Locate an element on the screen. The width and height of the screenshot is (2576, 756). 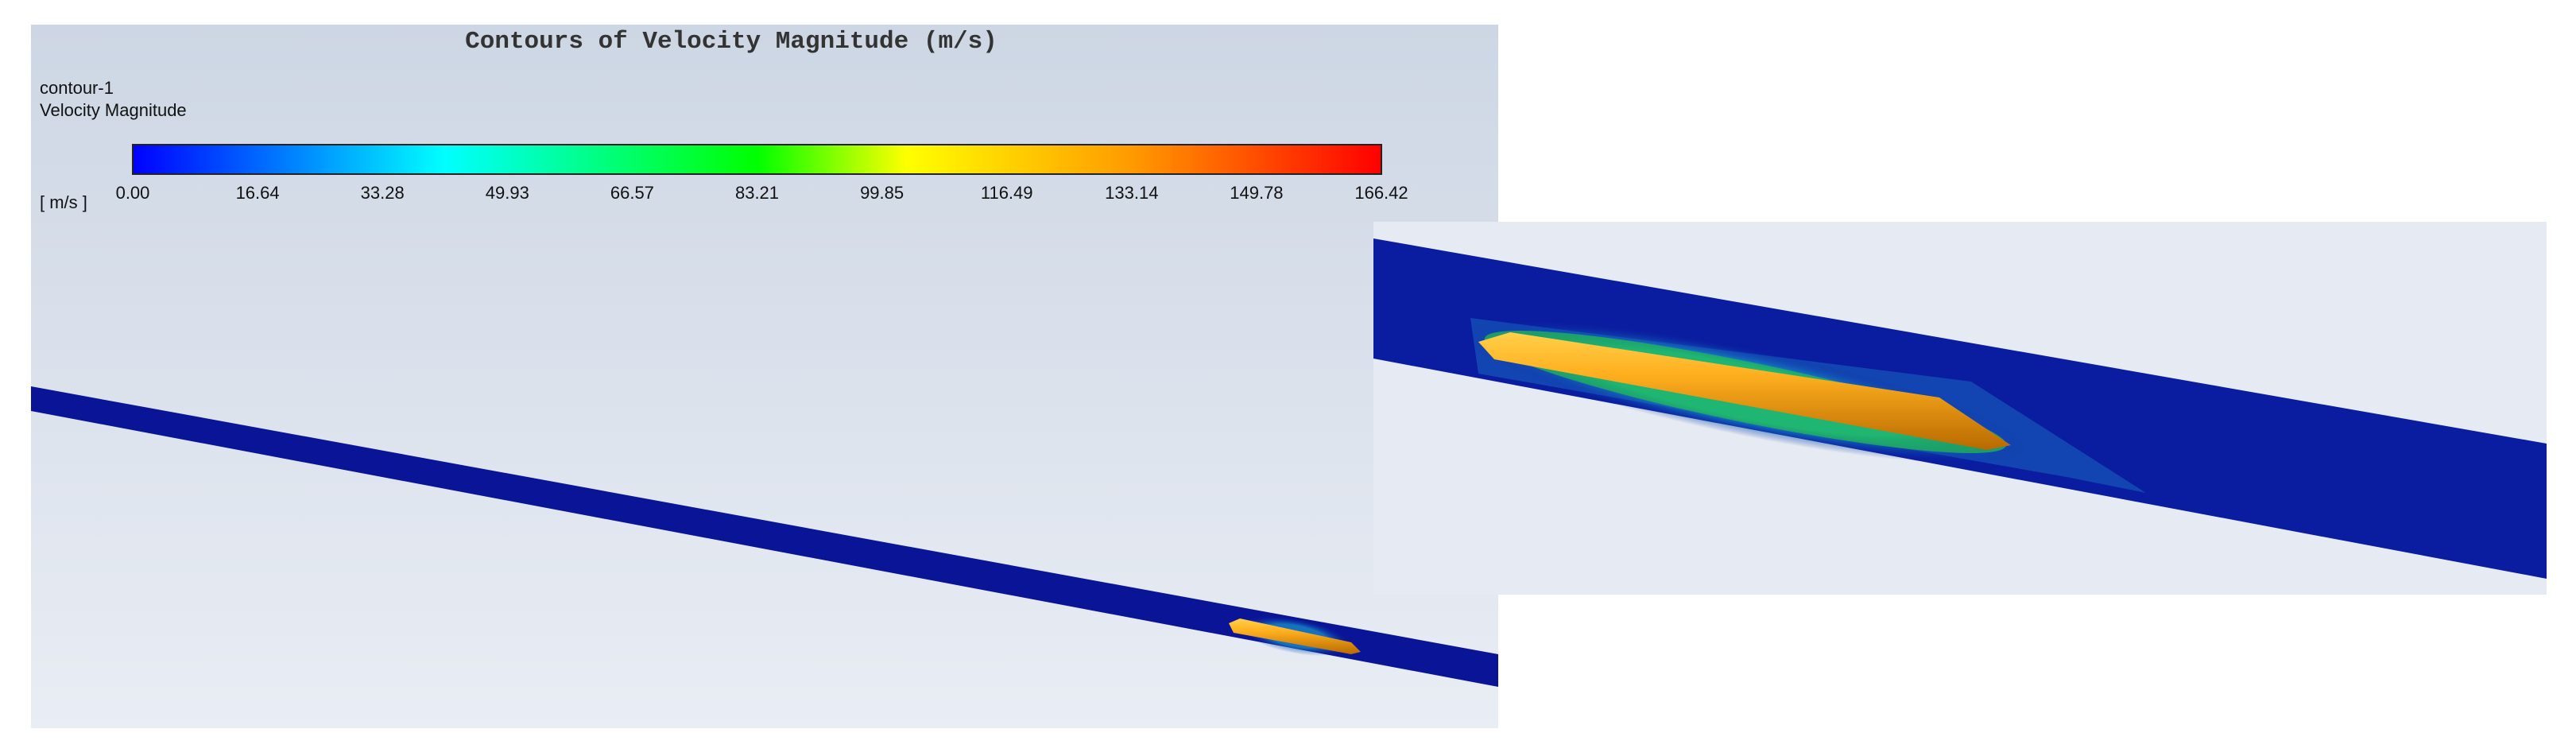
inset-body is located at coordinates (1745, 391).